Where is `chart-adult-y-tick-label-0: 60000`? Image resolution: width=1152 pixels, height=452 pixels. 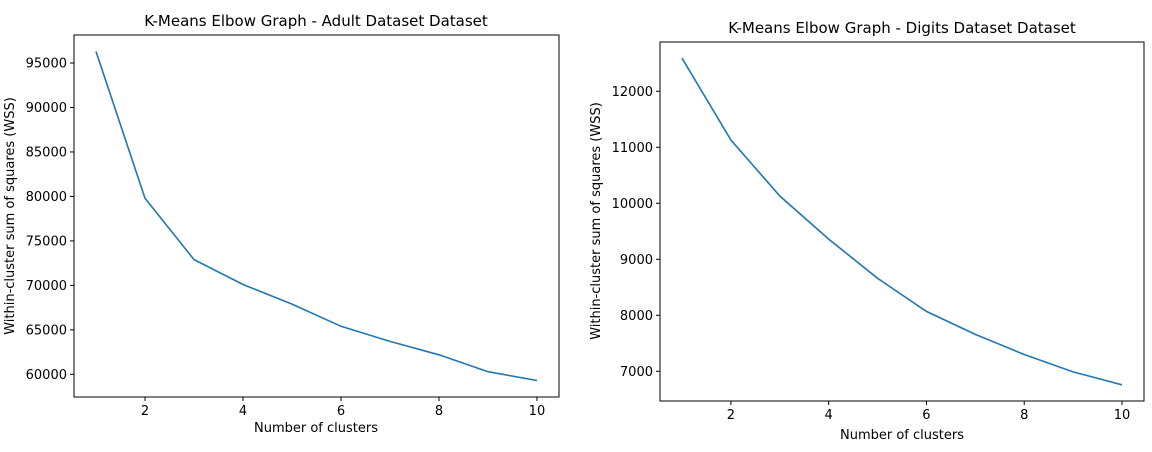 chart-adult-y-tick-label-0: 60000 is located at coordinates (46, 375).